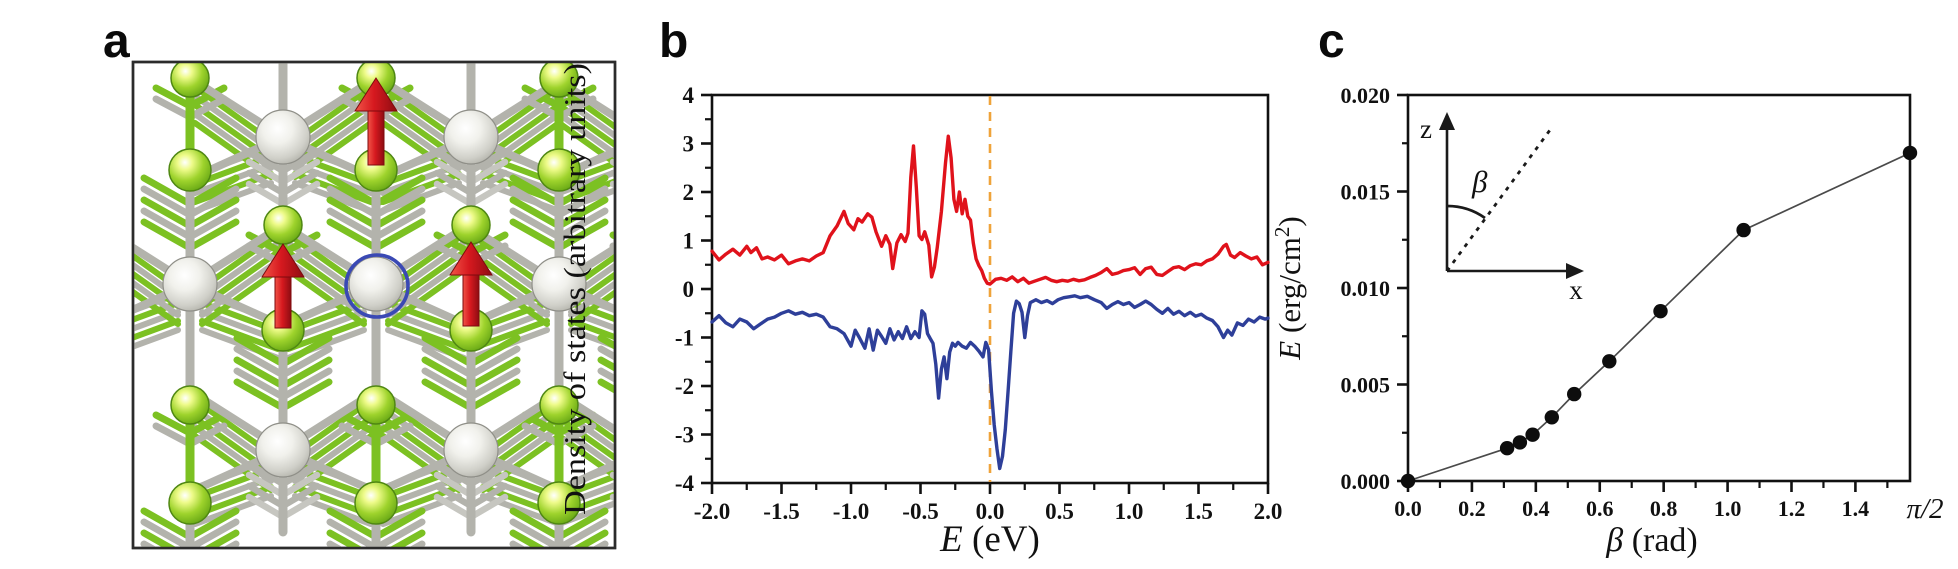 This screenshot has height=569, width=1958. Describe the element at coordinates (989, 539) in the screenshot. I see `dos-x-axis-title: E (eV)` at that location.